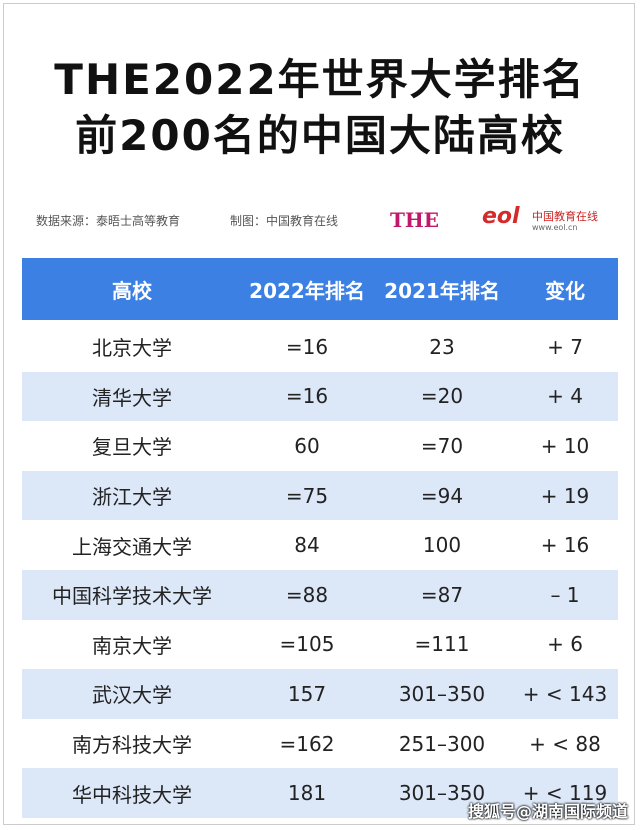  What do you see at coordinates (307, 743) in the screenshot?
I see `table-cell: =162` at bounding box center [307, 743].